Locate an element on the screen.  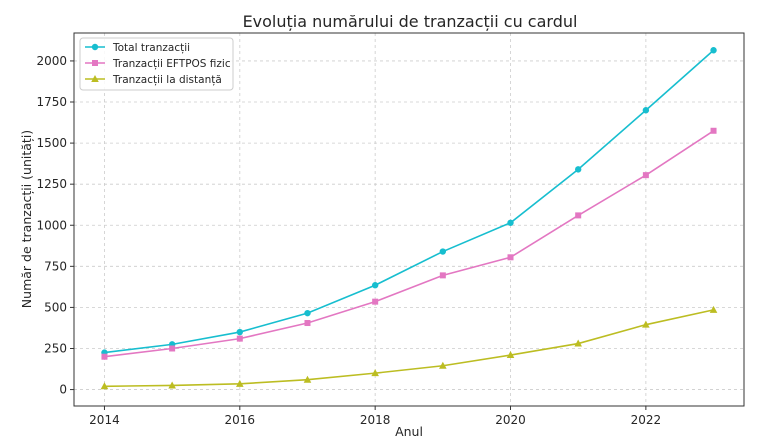
x-tick-label: 2022 is located at coordinates (646, 420).